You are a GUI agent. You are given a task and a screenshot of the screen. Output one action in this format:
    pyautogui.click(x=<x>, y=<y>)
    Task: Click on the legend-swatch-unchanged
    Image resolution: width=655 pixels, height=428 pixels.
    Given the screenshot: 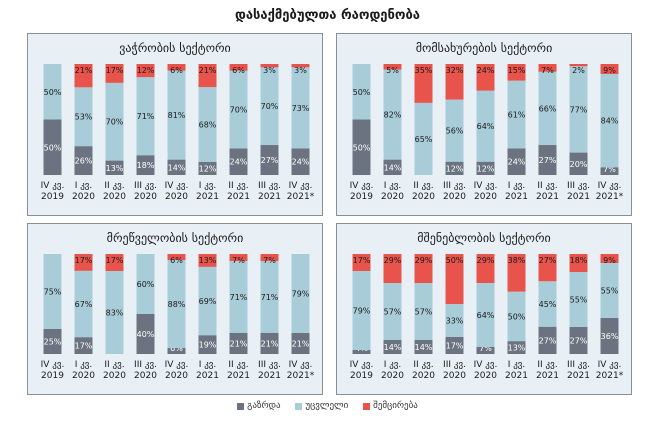 What is the action you would take?
    pyautogui.click(x=299, y=406)
    